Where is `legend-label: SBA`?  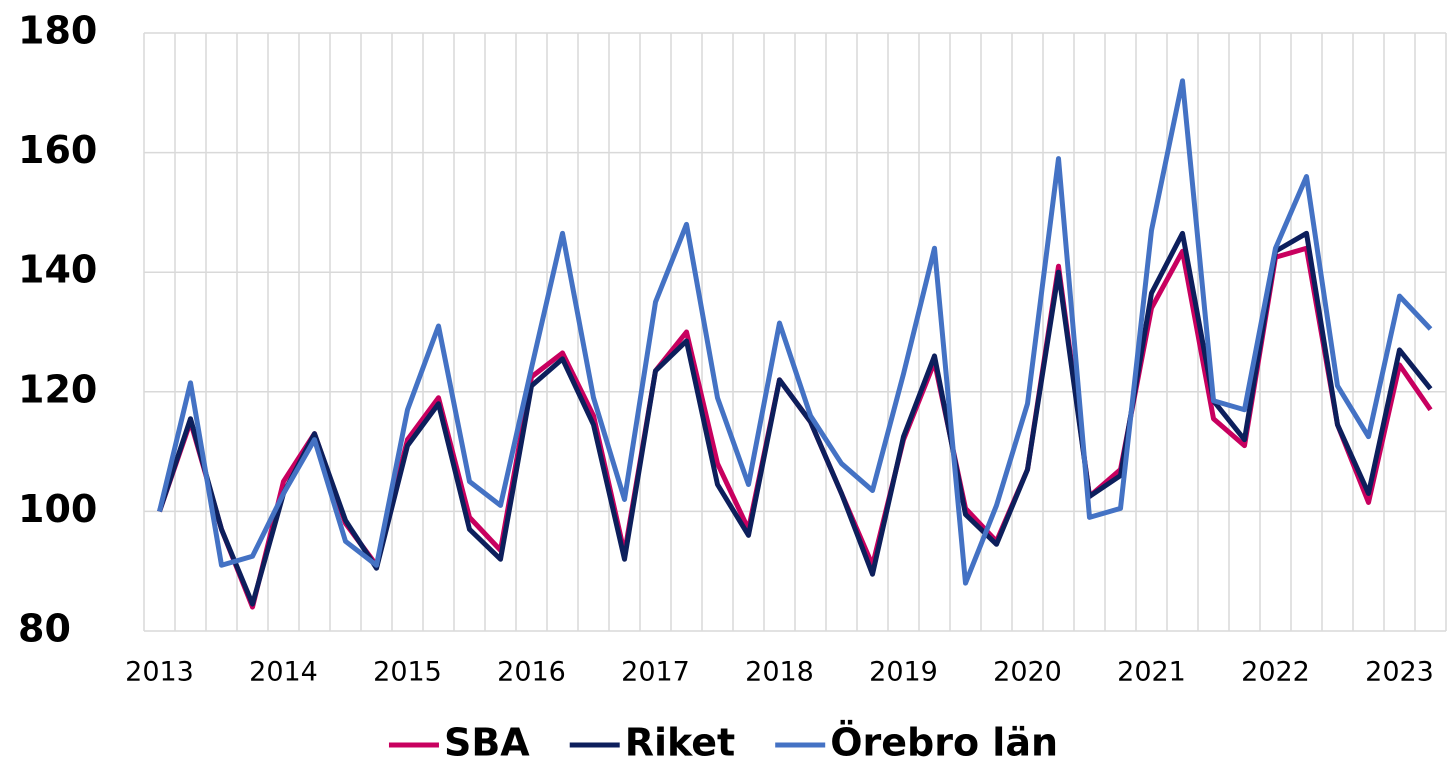
legend-label: SBA is located at coordinates (487, 742).